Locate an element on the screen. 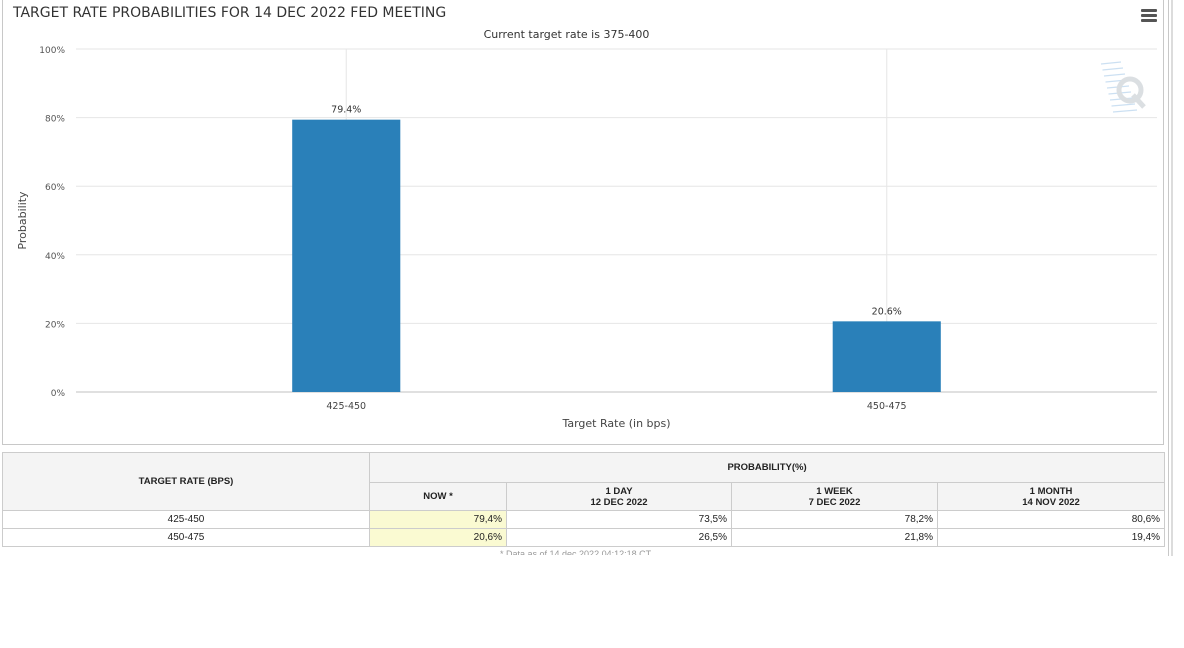  hamburger-menu-icon is located at coordinates (1149, 16).